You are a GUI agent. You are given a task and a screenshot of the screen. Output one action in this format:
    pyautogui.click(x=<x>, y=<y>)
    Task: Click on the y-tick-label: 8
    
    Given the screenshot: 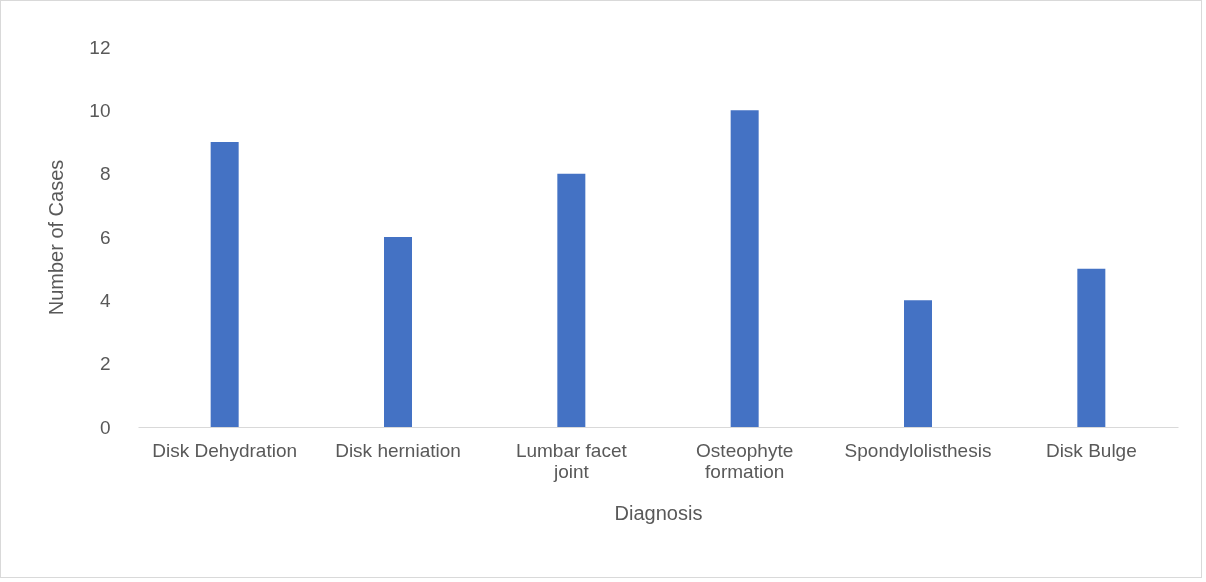 What is the action you would take?
    pyautogui.click(x=105, y=174)
    